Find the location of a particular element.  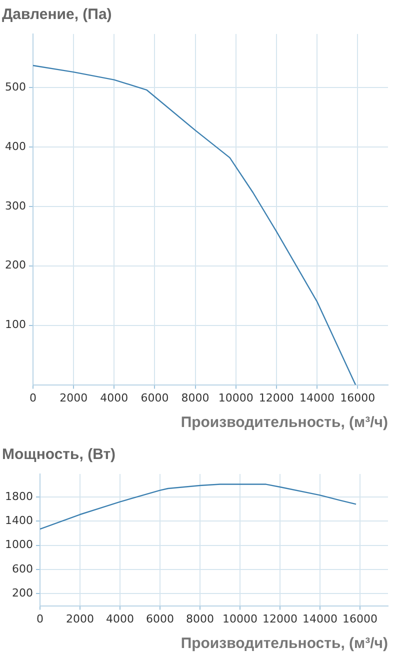

y-tick-label: 1000 is located at coordinates (18, 545).